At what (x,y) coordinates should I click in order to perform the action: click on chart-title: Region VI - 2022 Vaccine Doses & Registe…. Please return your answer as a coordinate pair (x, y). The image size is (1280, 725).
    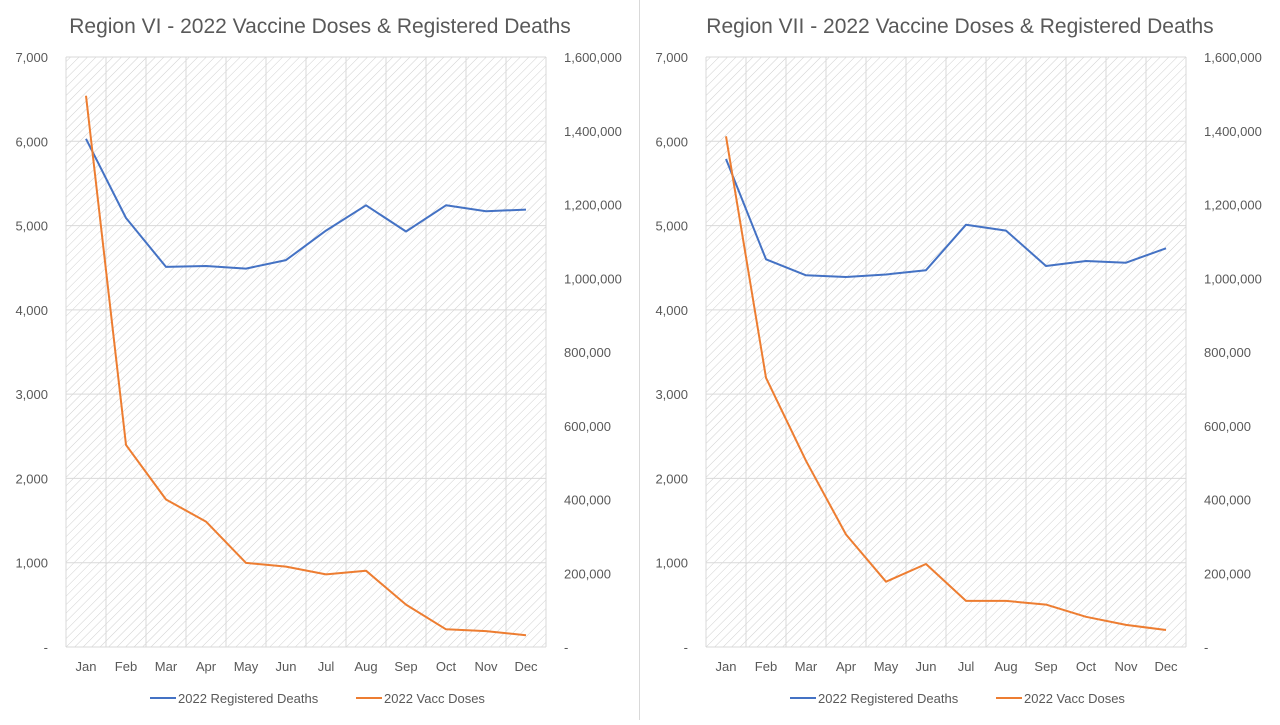
    Looking at the image, I should click on (320, 26).